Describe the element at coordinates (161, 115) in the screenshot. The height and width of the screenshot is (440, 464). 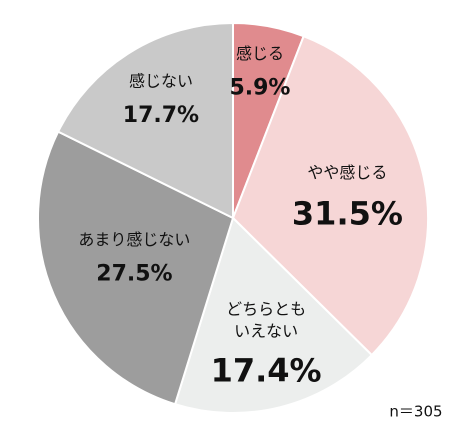
I see `slice-value-label: 17.7%` at that location.